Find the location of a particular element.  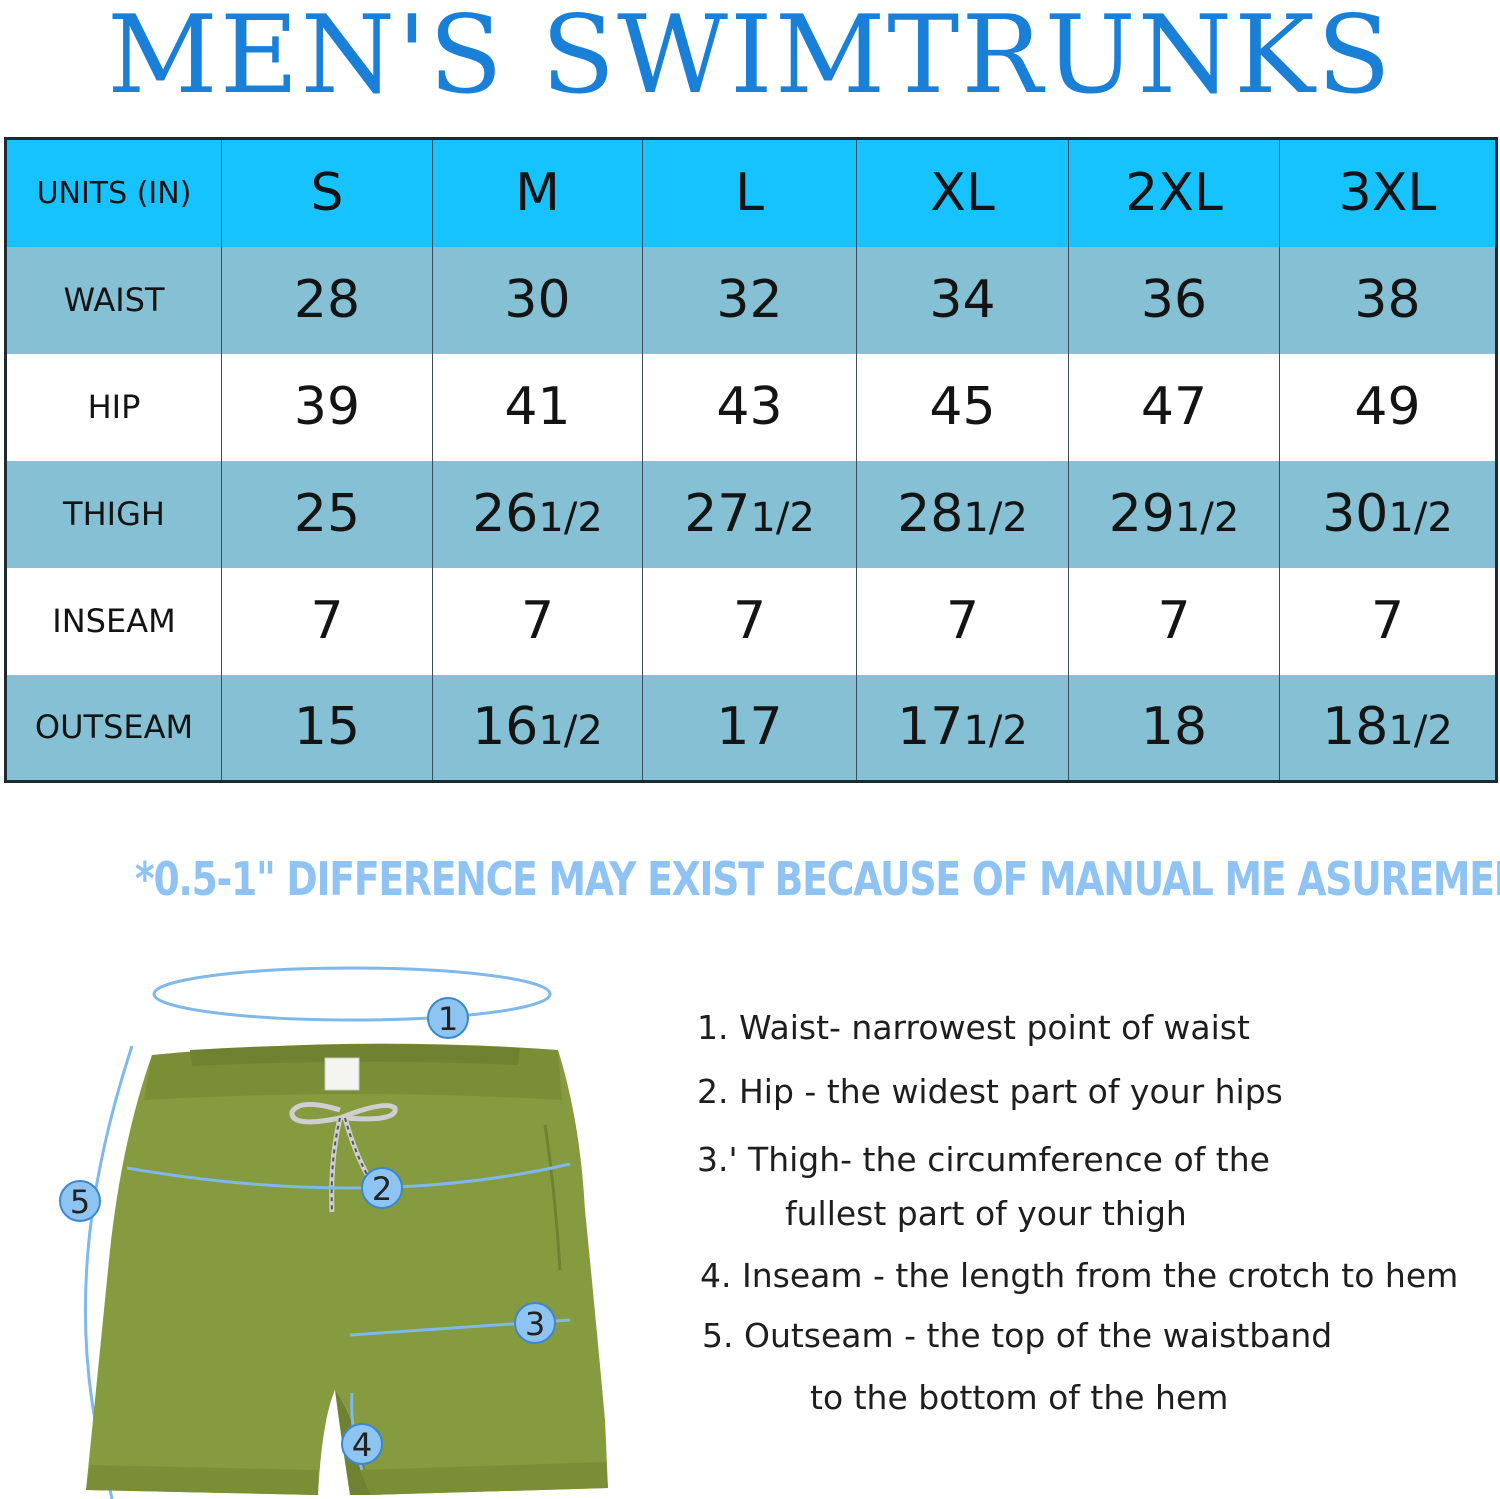

cell-value: 43 is located at coordinates (749, 407).